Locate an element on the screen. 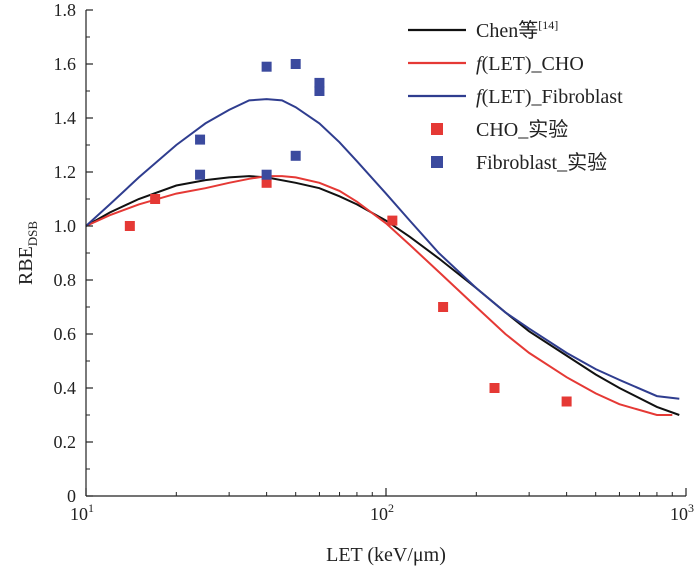  y-axis-label-subscript: DSB is located at coordinates (32, 234).